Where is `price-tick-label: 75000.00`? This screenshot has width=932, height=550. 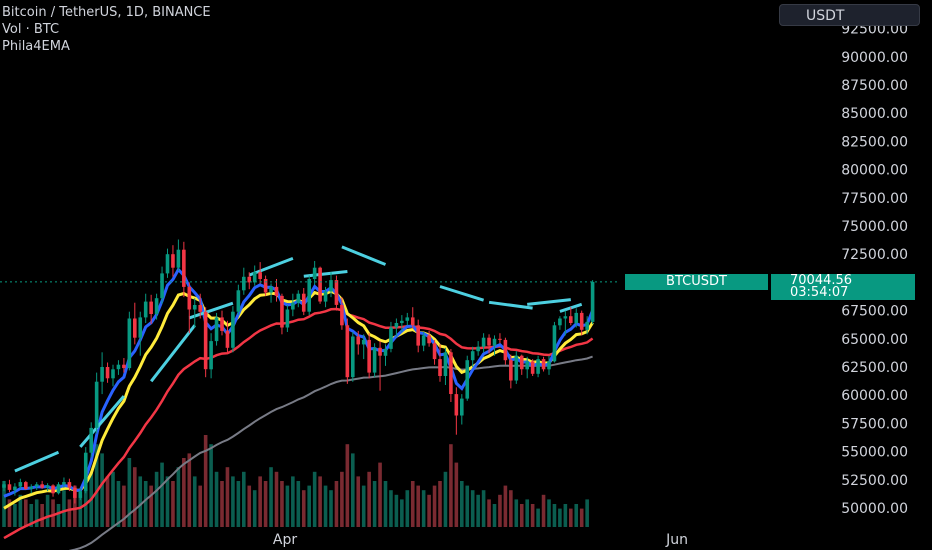
price-tick-label: 75000.00 is located at coordinates (874, 227).